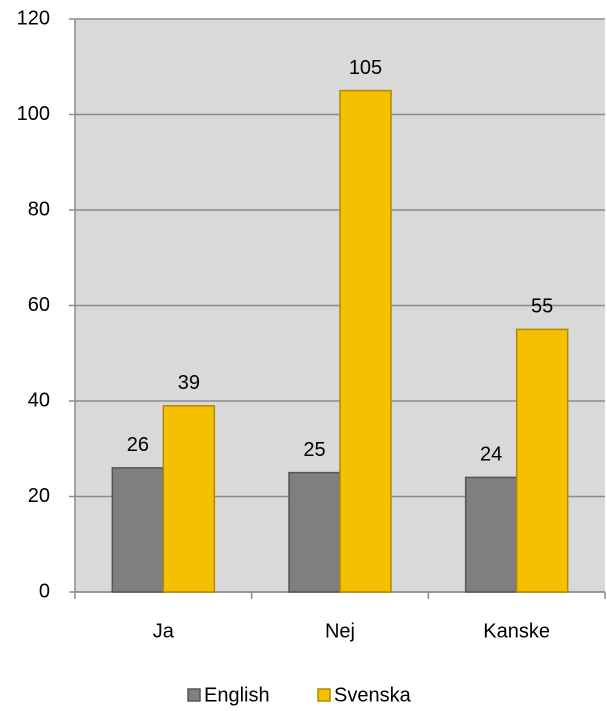 The image size is (607, 711). Describe the element at coordinates (516, 631) in the screenshot. I see `x-tick-label: Kanske` at that location.